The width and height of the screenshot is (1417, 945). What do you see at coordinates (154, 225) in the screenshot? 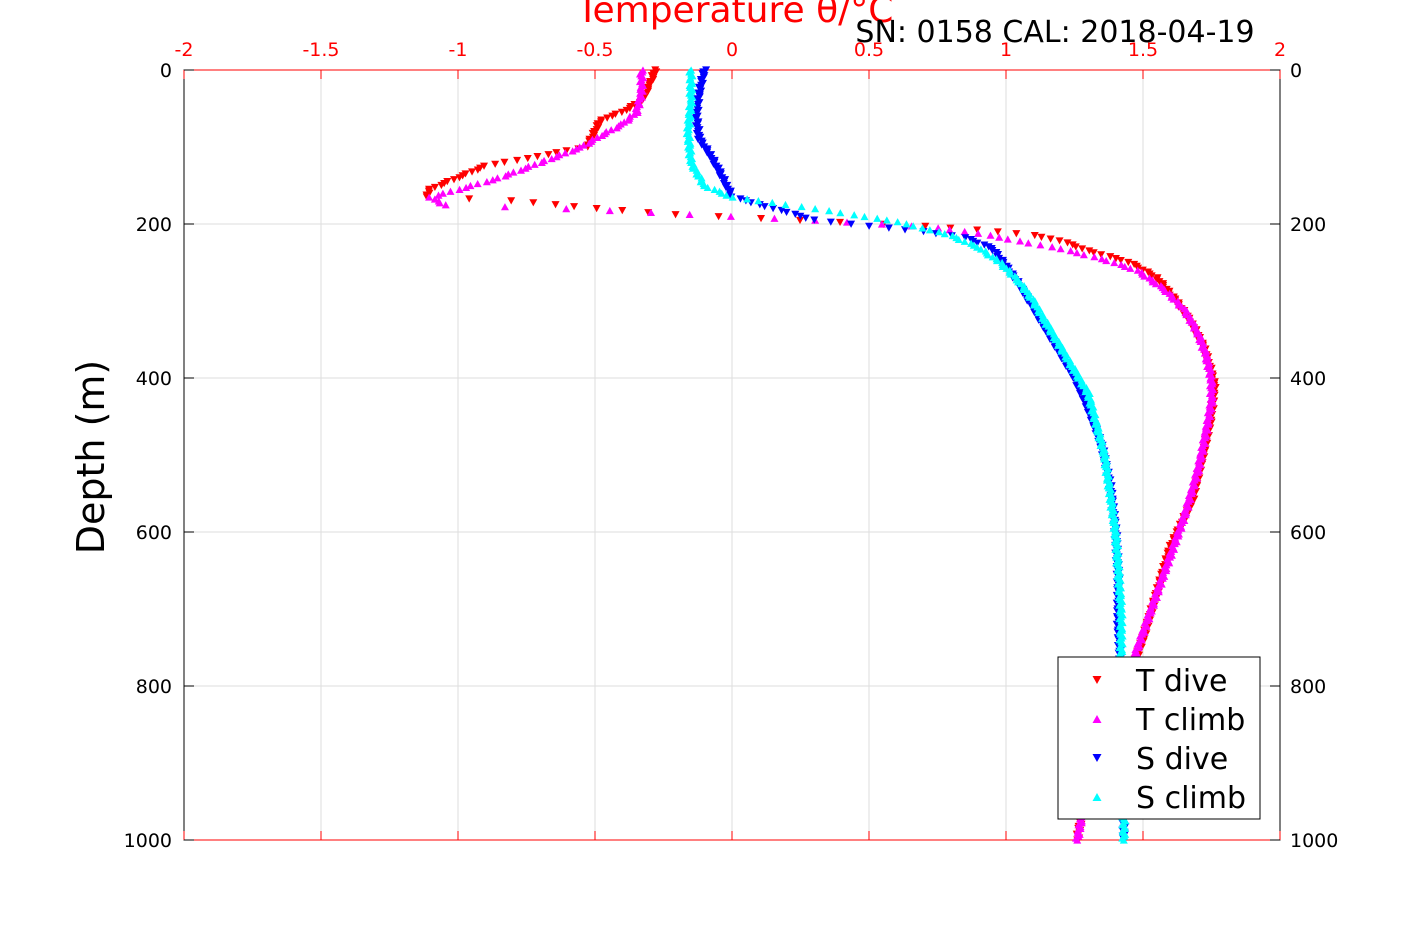
I see `y-tick-label-left: 200` at bounding box center [154, 225].